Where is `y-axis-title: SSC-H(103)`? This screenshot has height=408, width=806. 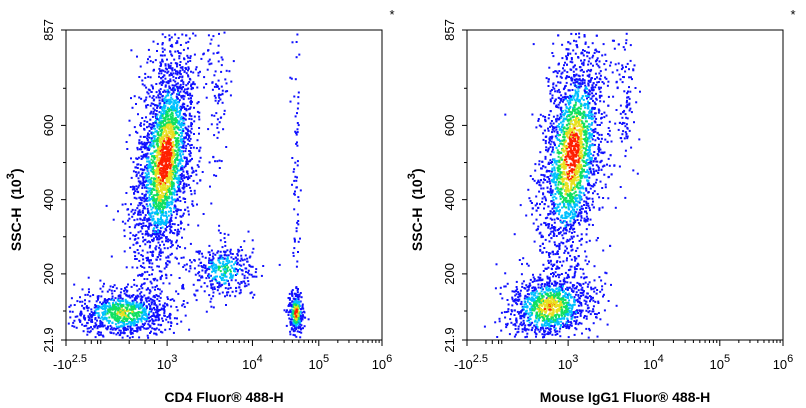
y-axis-title: SSC-H(103) is located at coordinates (14, 210).